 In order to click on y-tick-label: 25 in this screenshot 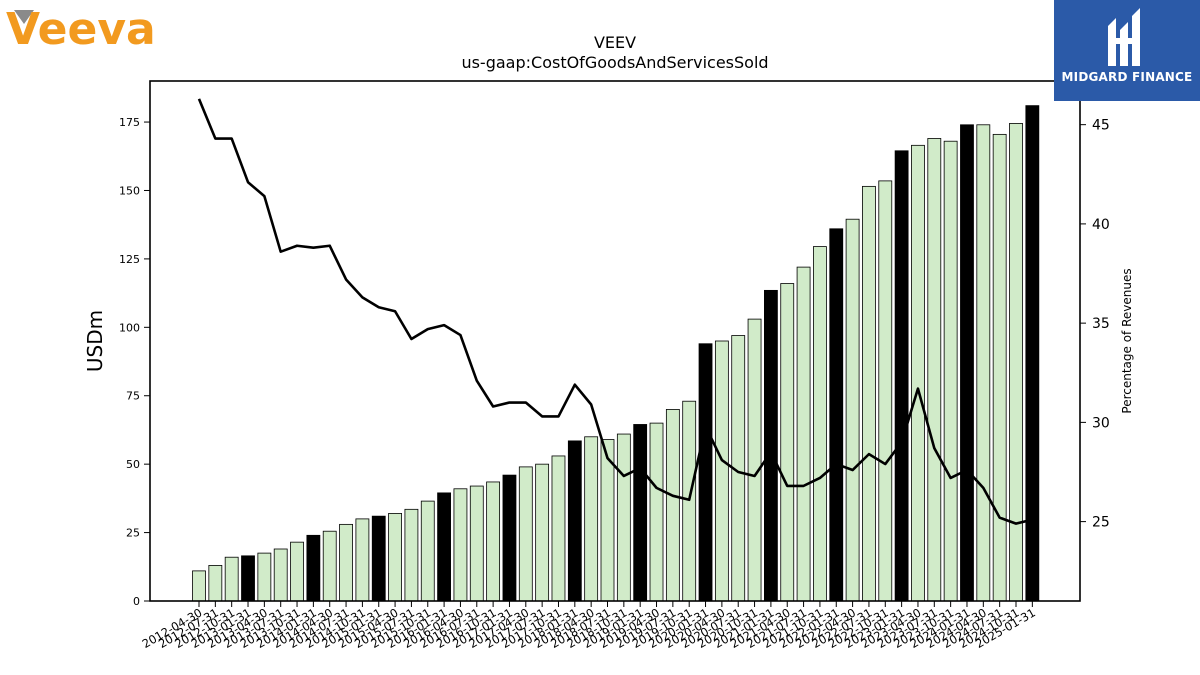, I will do `click(133, 533)`.